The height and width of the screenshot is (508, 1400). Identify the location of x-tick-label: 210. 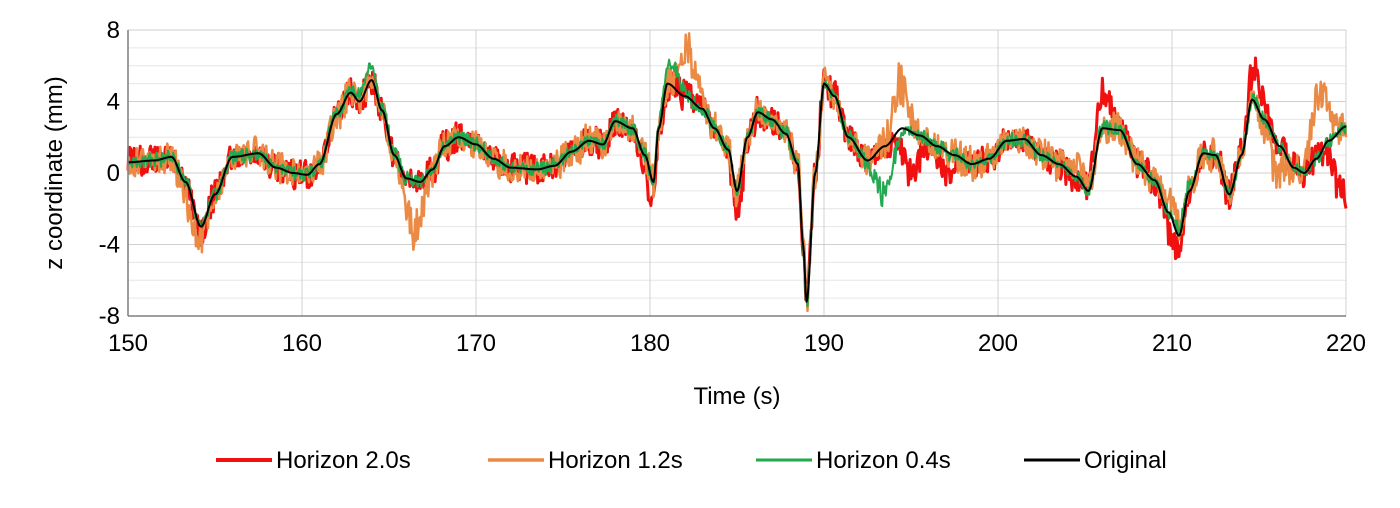
(1172, 343).